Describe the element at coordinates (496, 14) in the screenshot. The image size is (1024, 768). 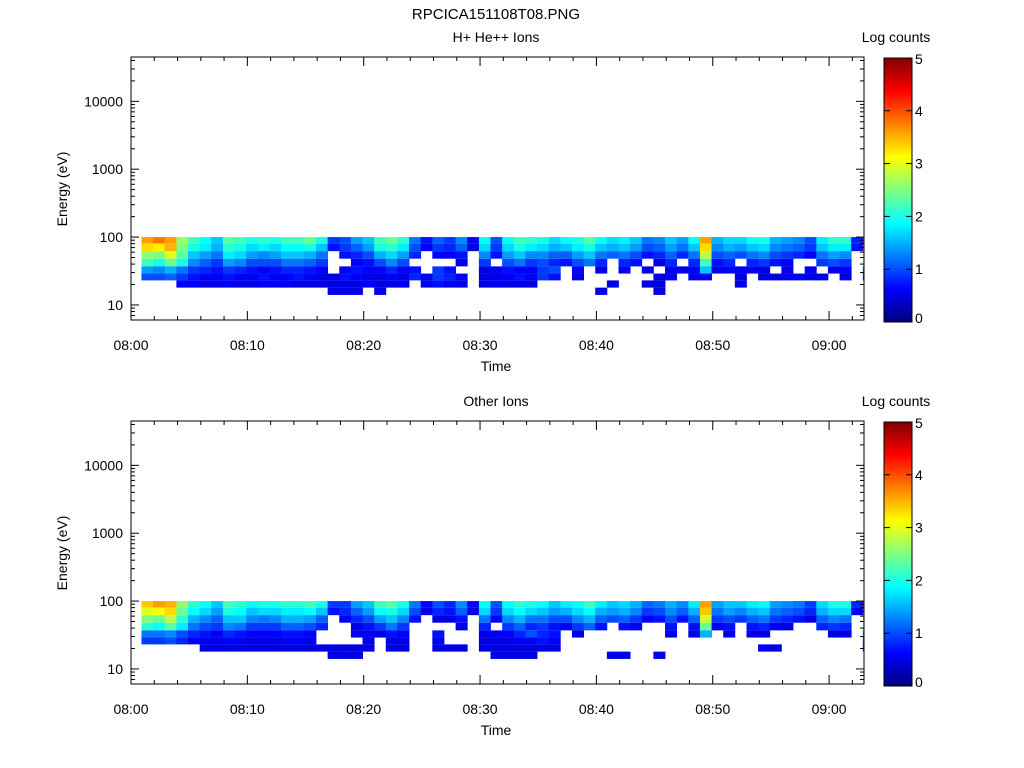
I see `figure-title: RPCICA151108T08.PNG` at that location.